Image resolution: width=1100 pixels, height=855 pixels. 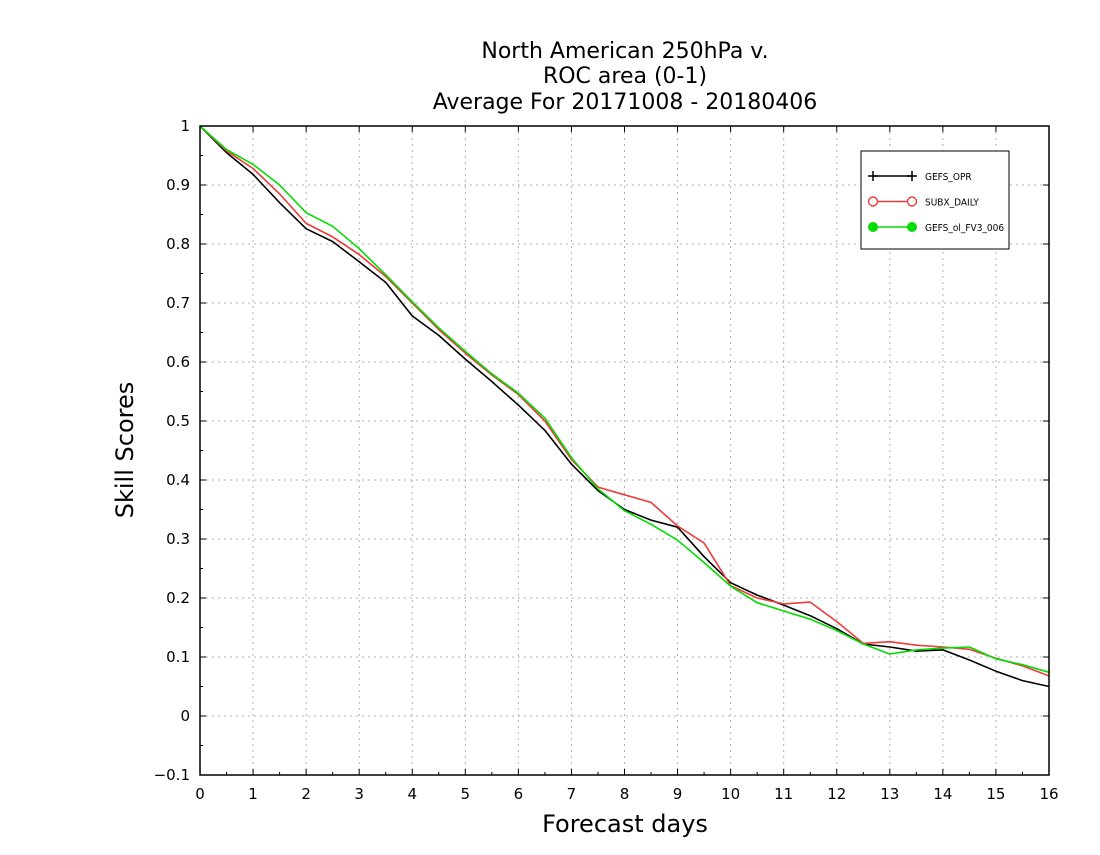 I want to click on legend-box, so click(x=935, y=200).